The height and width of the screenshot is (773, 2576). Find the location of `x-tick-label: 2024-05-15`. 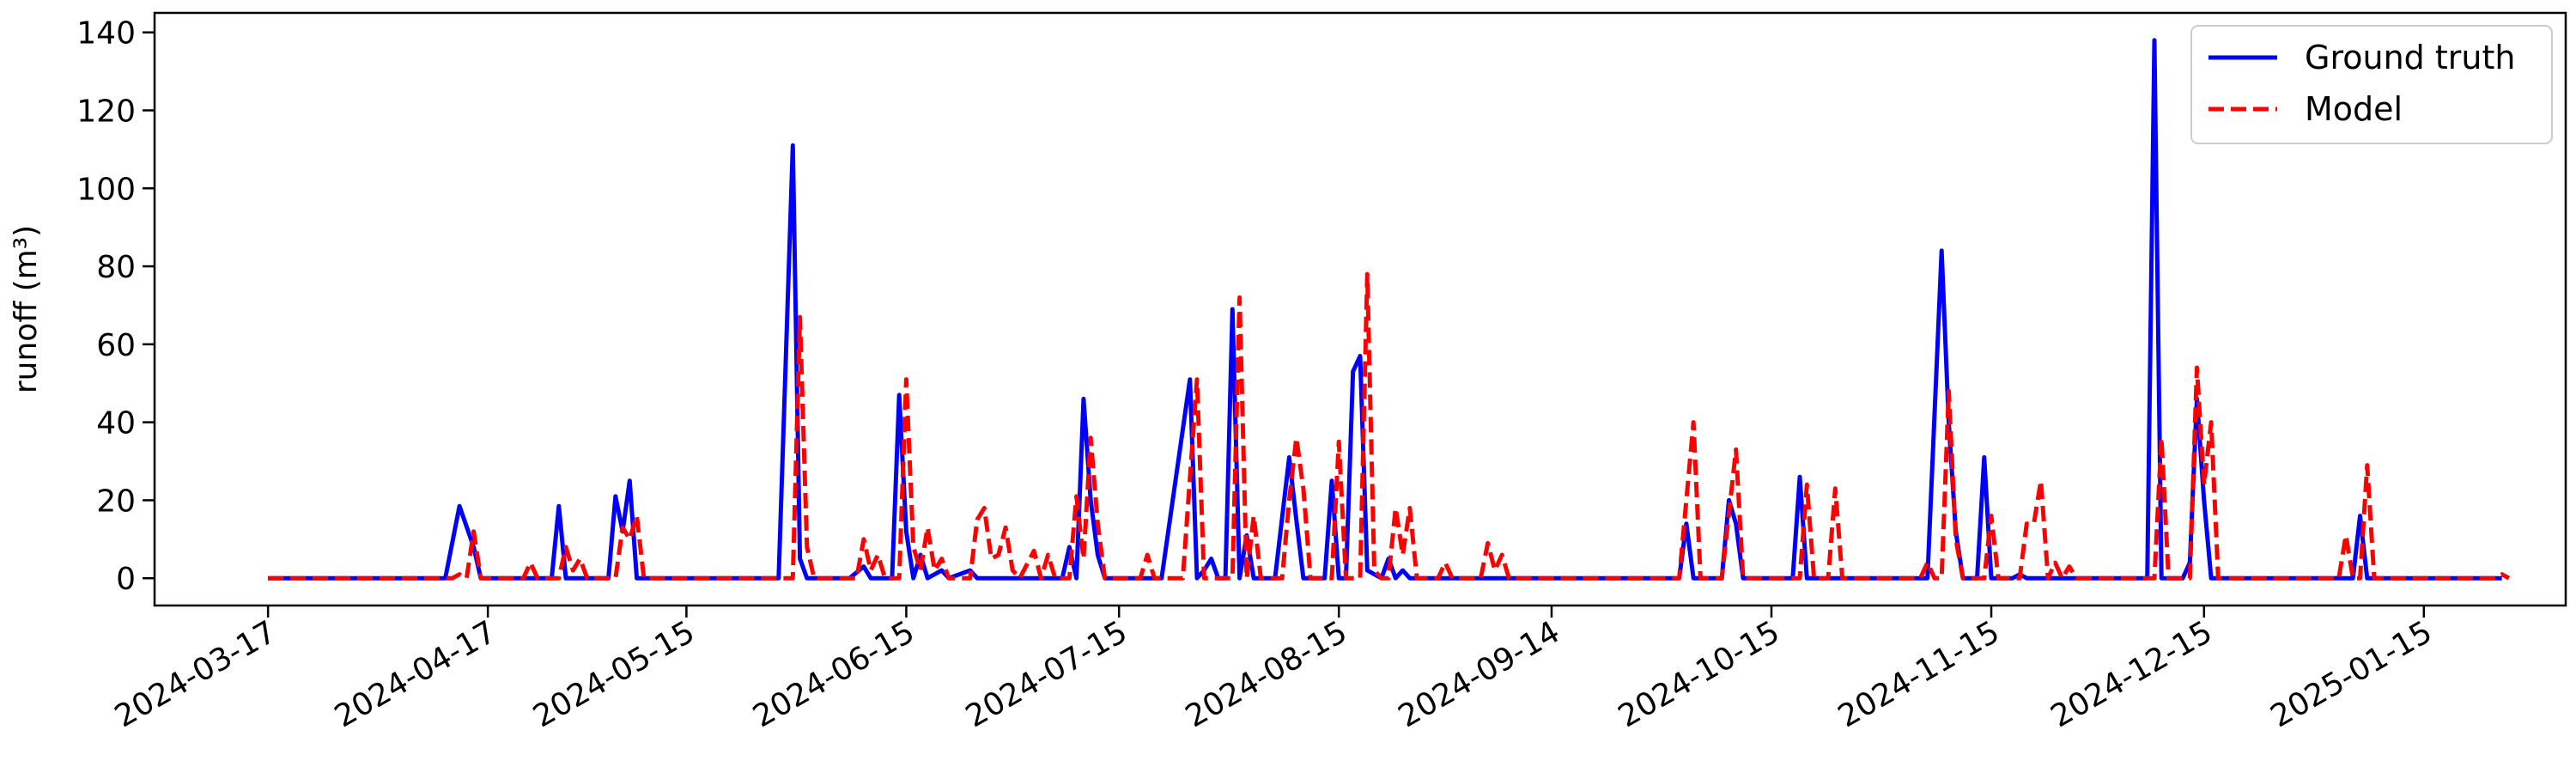

x-tick-label: 2024-05-15 is located at coordinates (614, 674).